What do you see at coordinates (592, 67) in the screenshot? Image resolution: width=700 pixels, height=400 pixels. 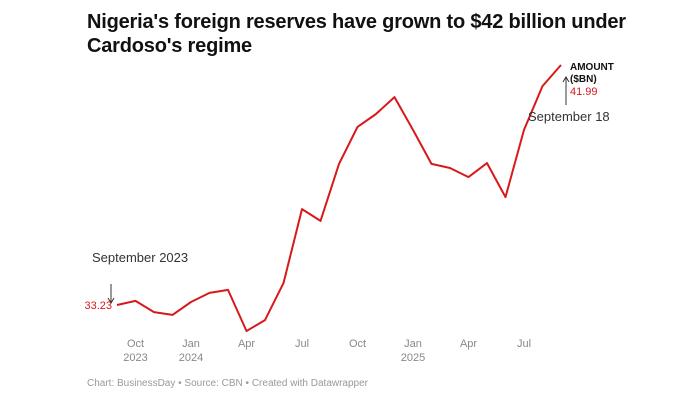 I see `legend-label-line1: AMOUNT` at bounding box center [592, 67].